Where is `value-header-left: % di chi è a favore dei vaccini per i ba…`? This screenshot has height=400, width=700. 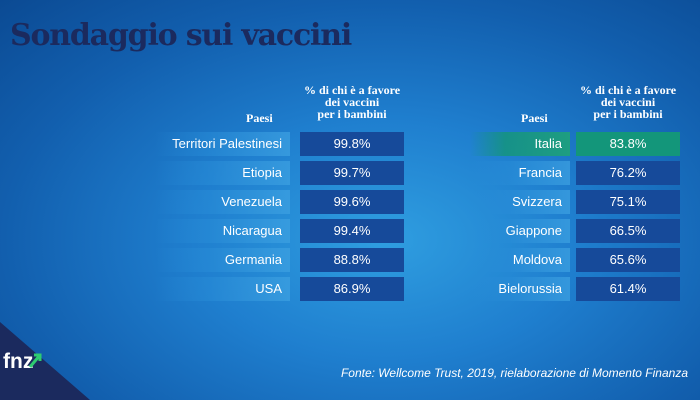 value-header-left: % di chi è a favore dei vaccini per i ba… is located at coordinates (352, 102).